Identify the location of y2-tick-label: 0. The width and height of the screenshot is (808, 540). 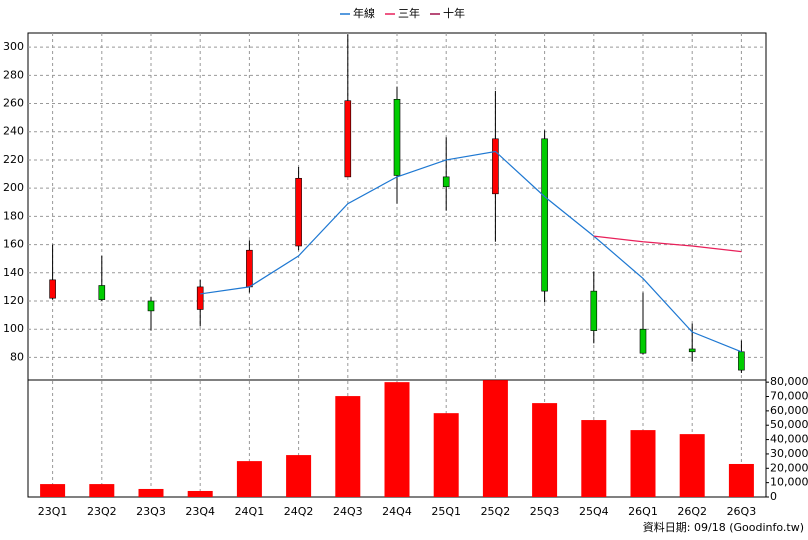
(773, 496).